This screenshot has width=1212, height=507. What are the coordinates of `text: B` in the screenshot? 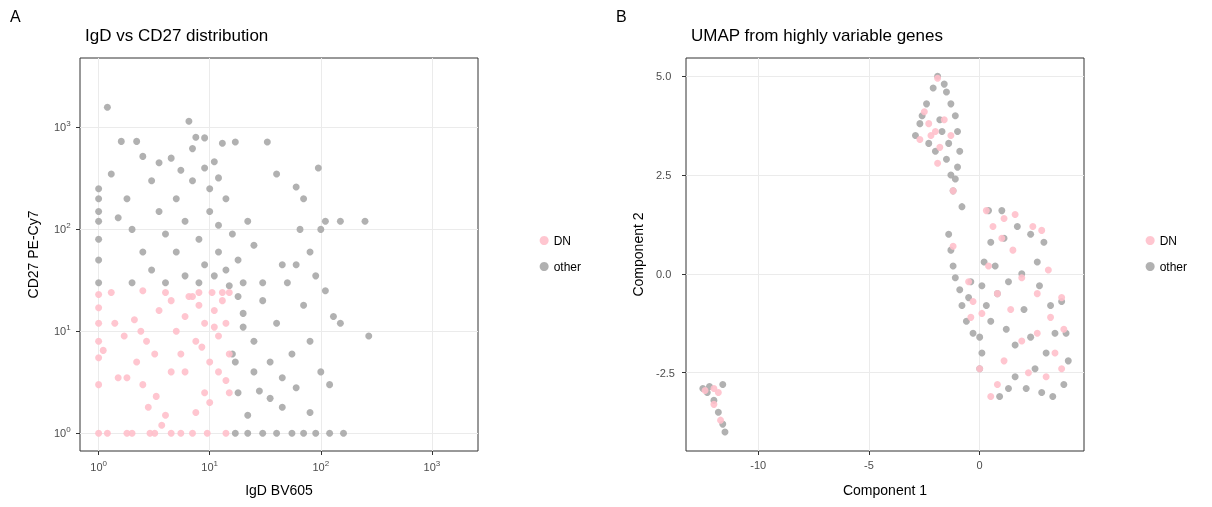 It's located at (621, 16).